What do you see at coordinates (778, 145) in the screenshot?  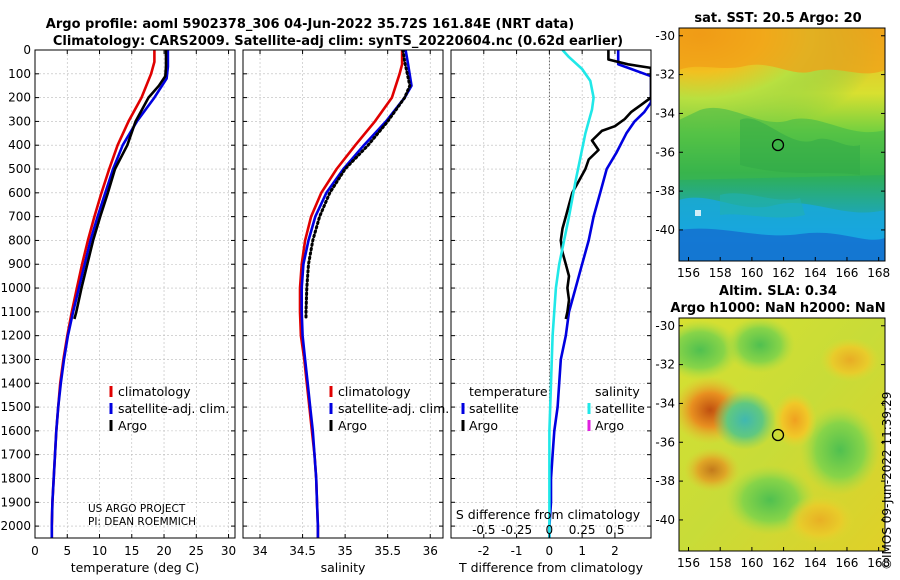 I see `sst-argo-location-marker` at bounding box center [778, 145].